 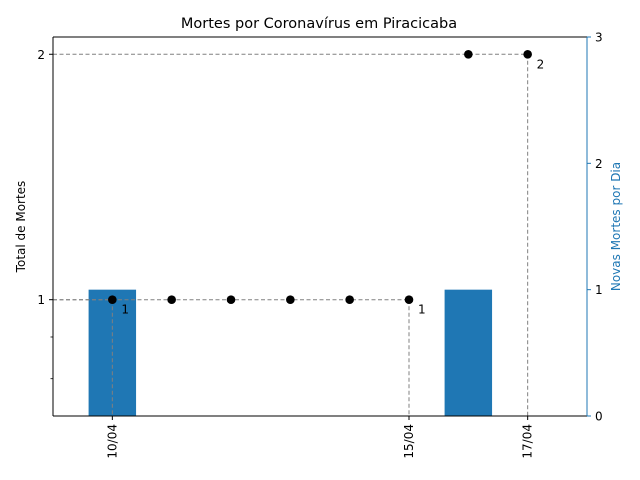 What do you see at coordinates (21, 227) in the screenshot?
I see `left-axis-label: Total de Mortes` at bounding box center [21, 227].